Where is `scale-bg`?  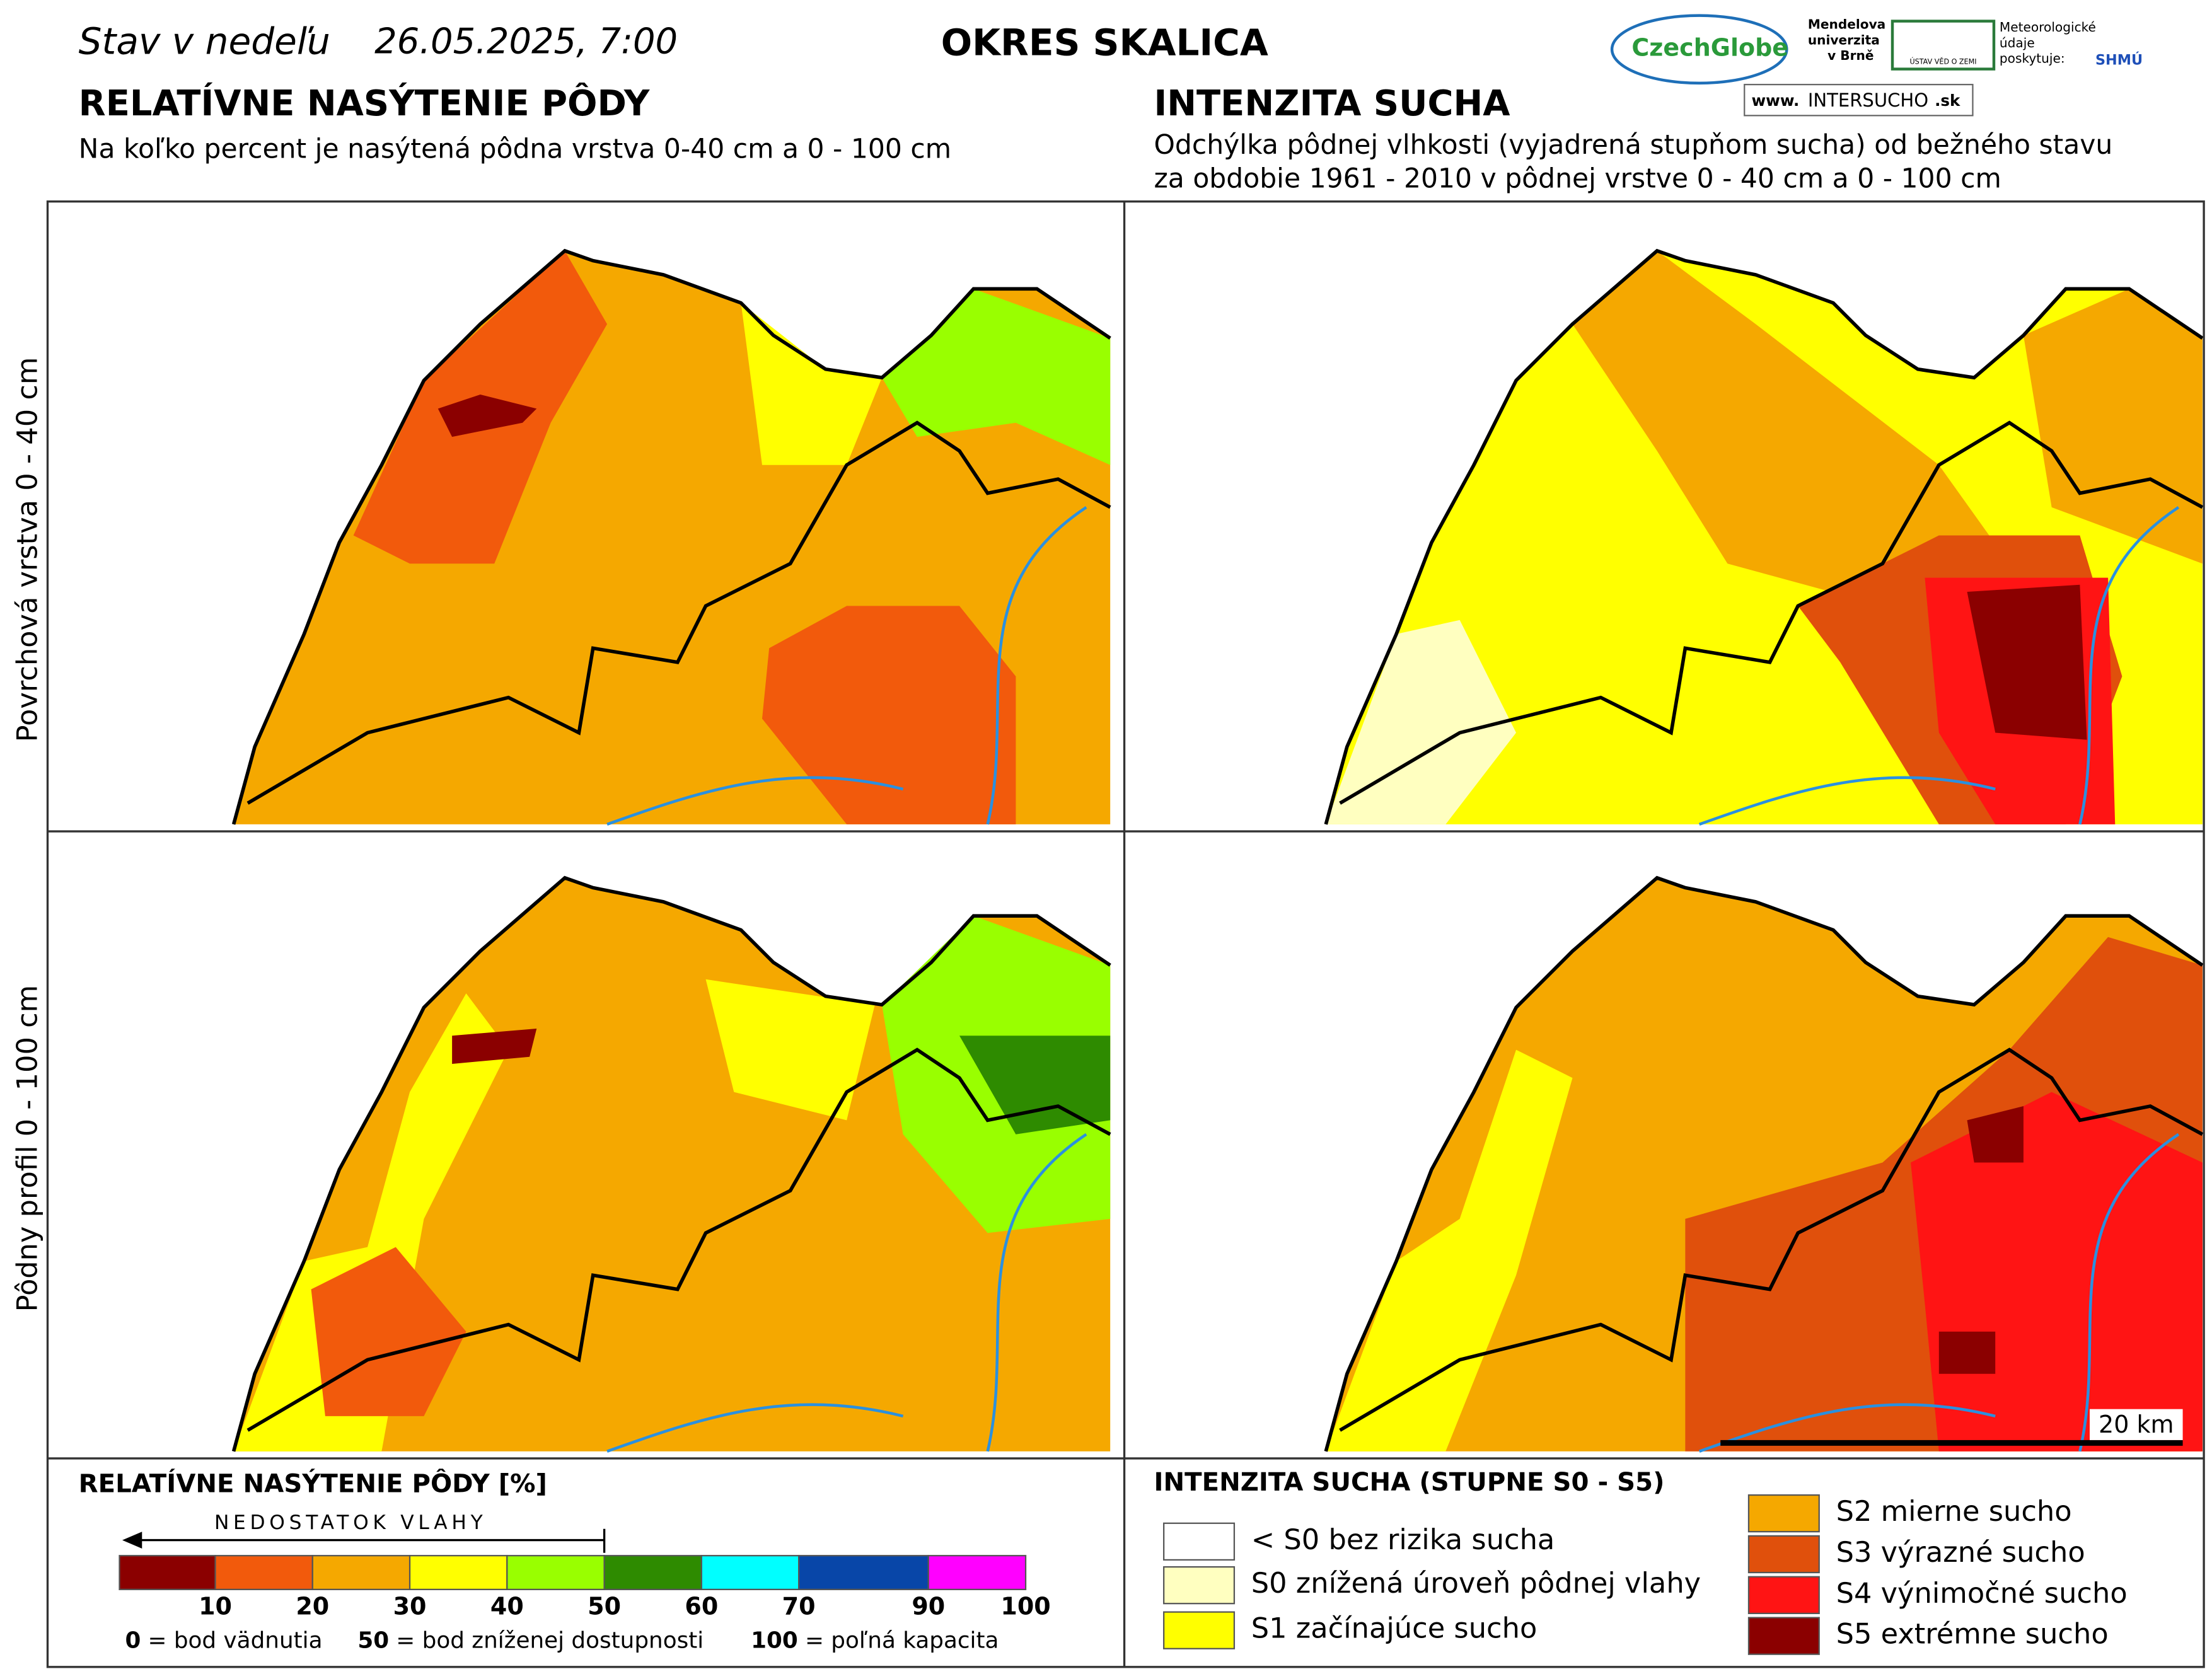
scale-bg is located at coordinates (2136, 1424).